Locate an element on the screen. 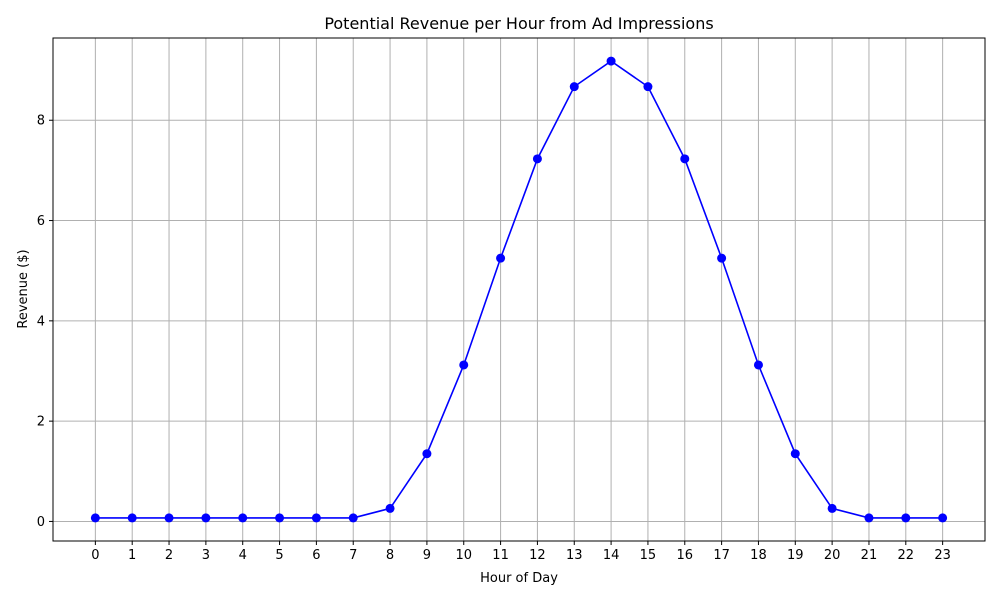 The image size is (1000, 600). x-tick-label: 8 is located at coordinates (390, 555).